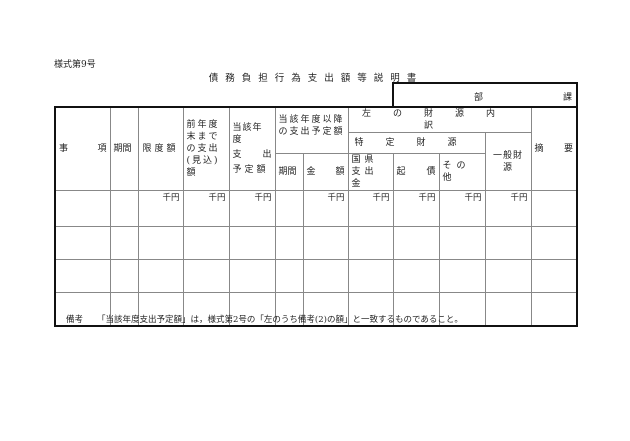 The image size is (630, 441). Describe the element at coordinates (439, 119) in the screenshot. I see `header-zaigen: 左の財源内訳` at that location.